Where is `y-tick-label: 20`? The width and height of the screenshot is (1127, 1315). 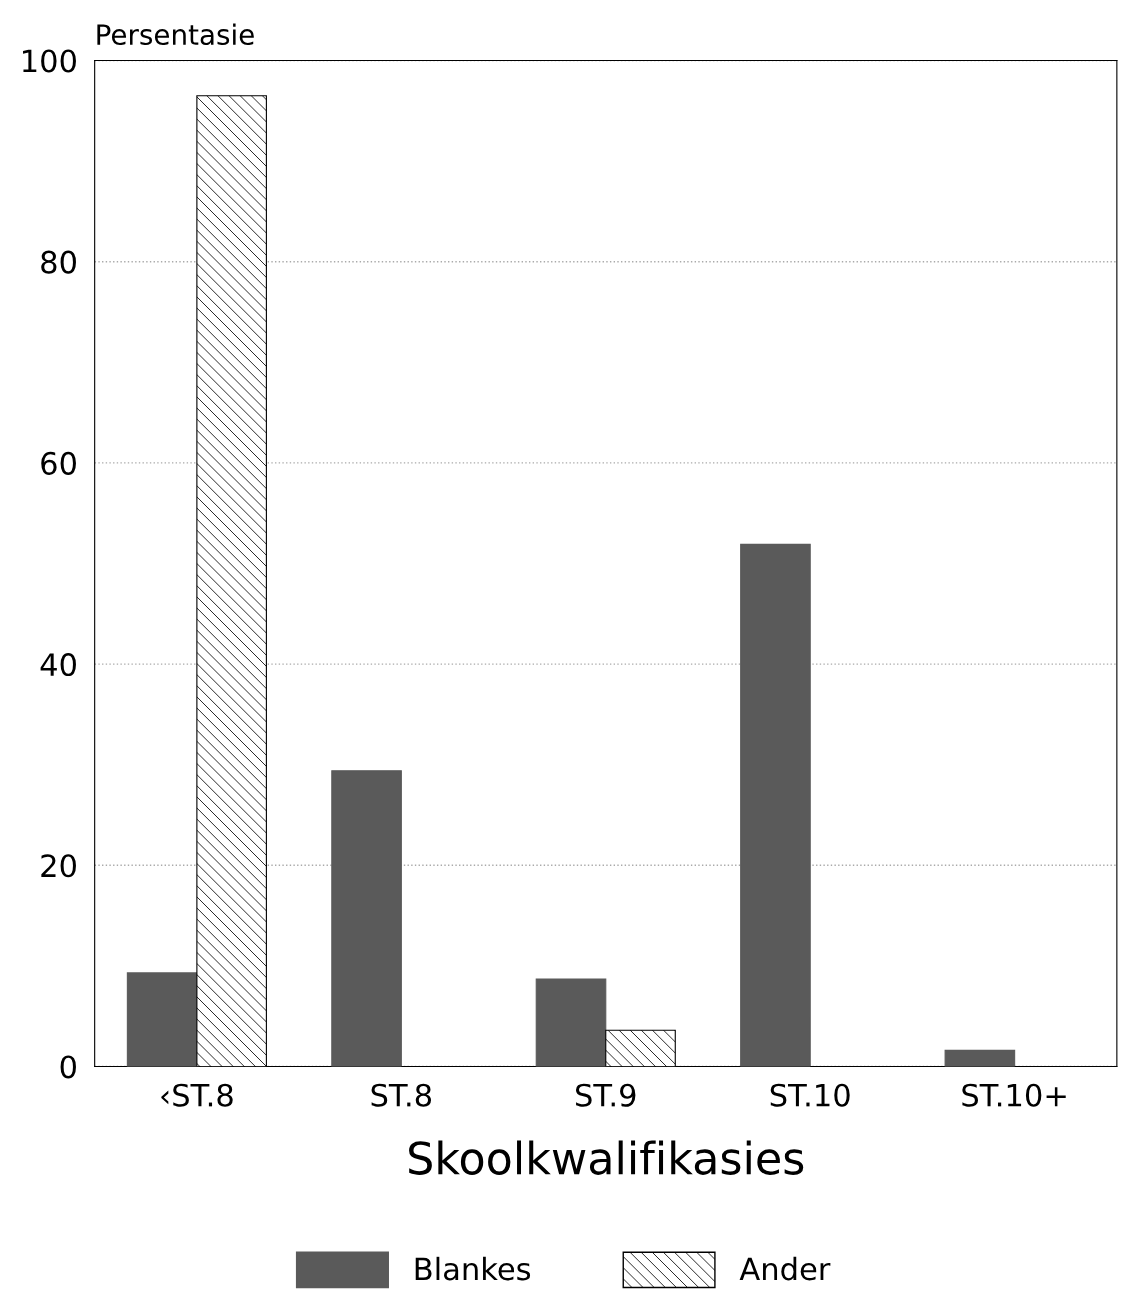
y-tick-label: 20 is located at coordinates (58, 866).